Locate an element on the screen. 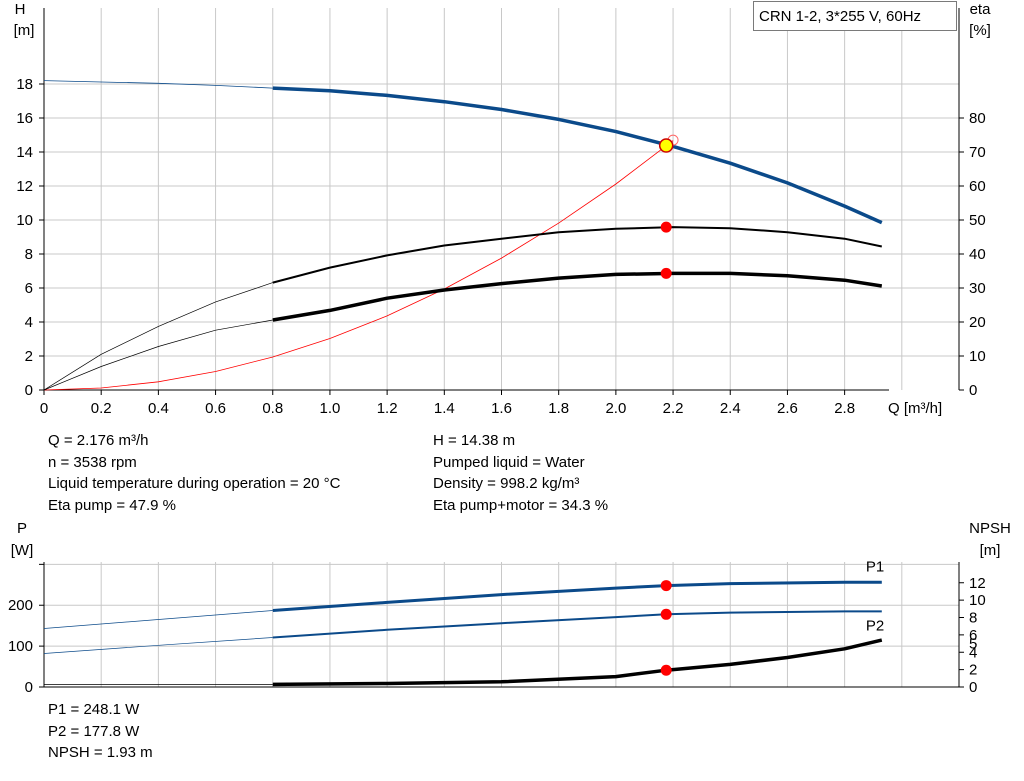 This screenshot has width=1024, height=781. eta-tick-label: 80 is located at coordinates (977, 118).